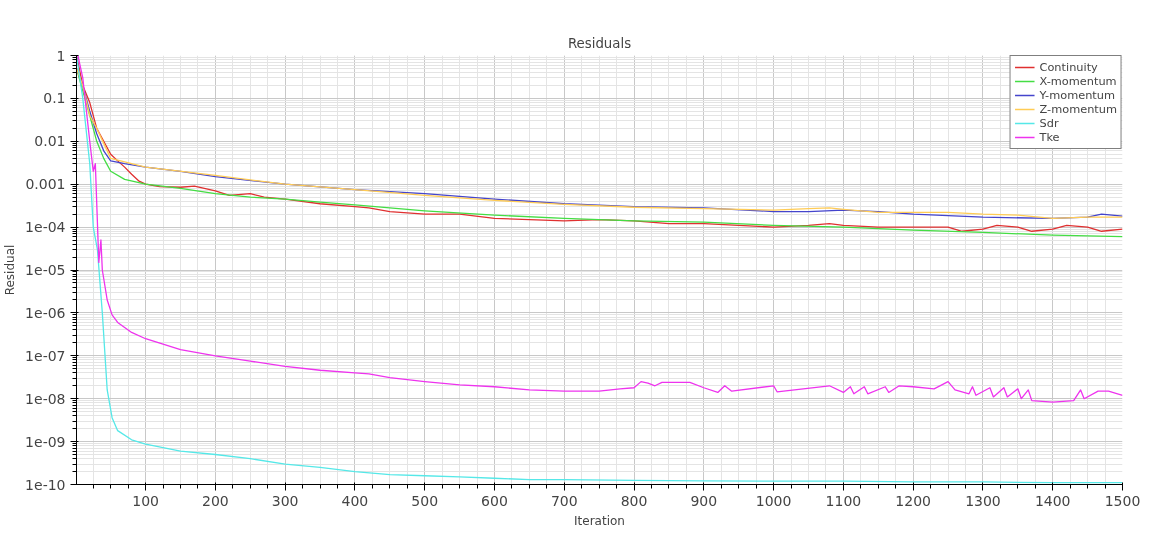 The width and height of the screenshot is (1157, 534). What do you see at coordinates (145, 500) in the screenshot?
I see `x-tick-label: 100` at bounding box center [145, 500].